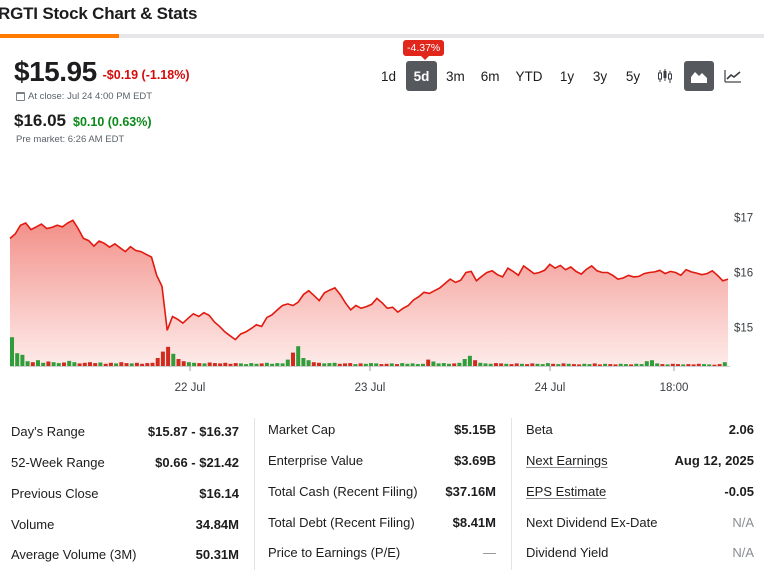 This screenshot has width=764, height=570. I want to click on stat-value: $16.14, so click(219, 493).